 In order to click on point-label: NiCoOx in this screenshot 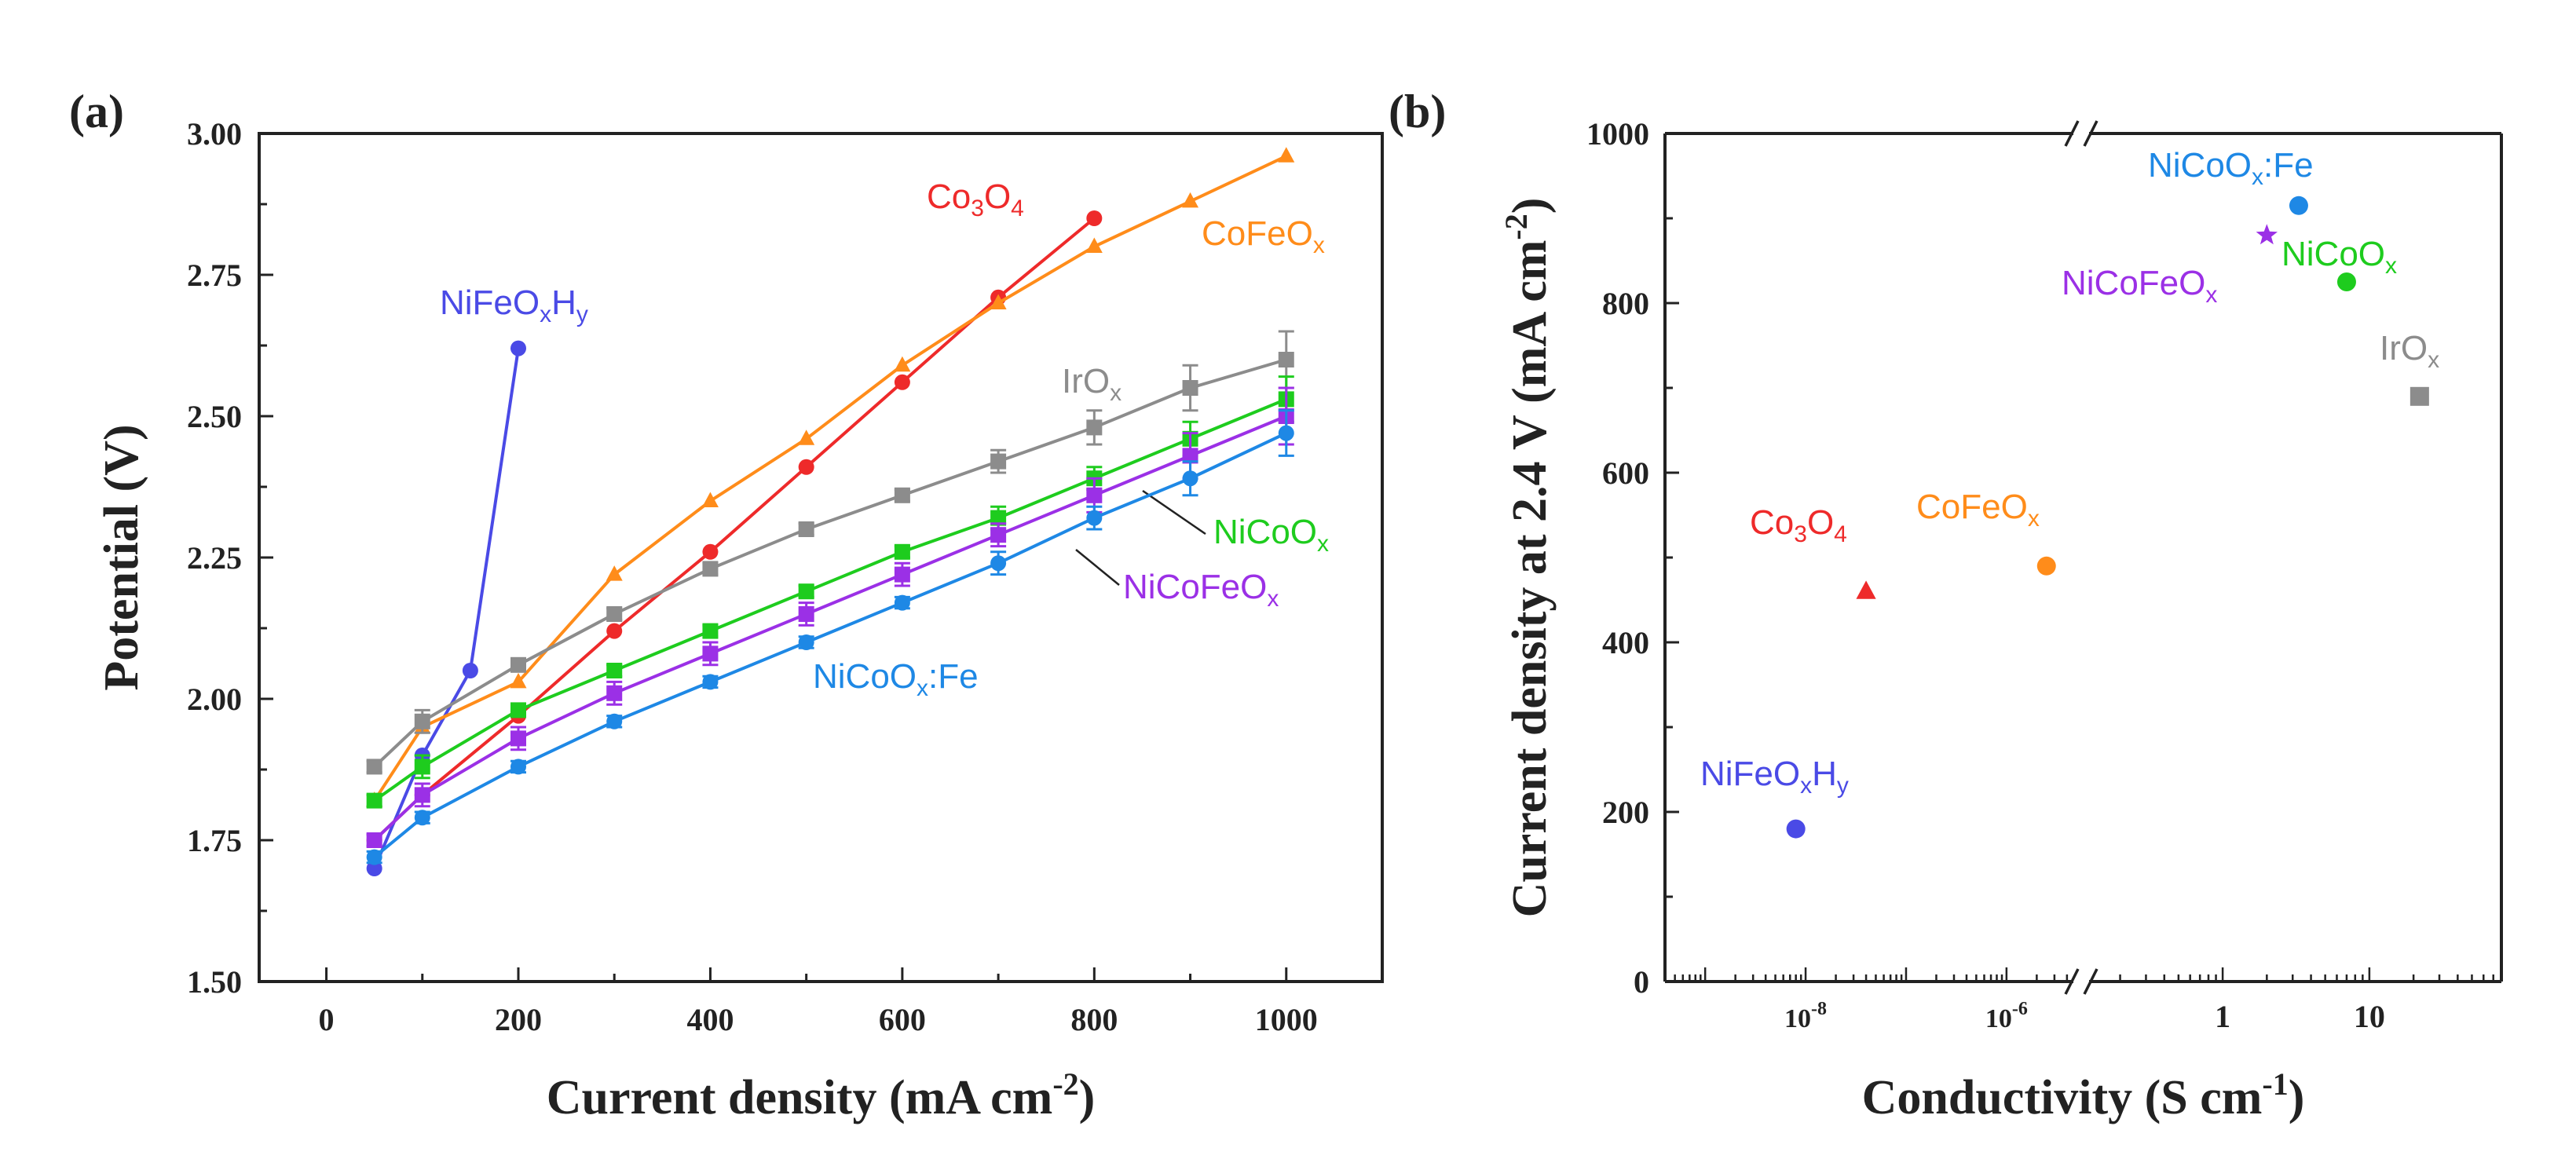, I will do `click(2339, 257)`.